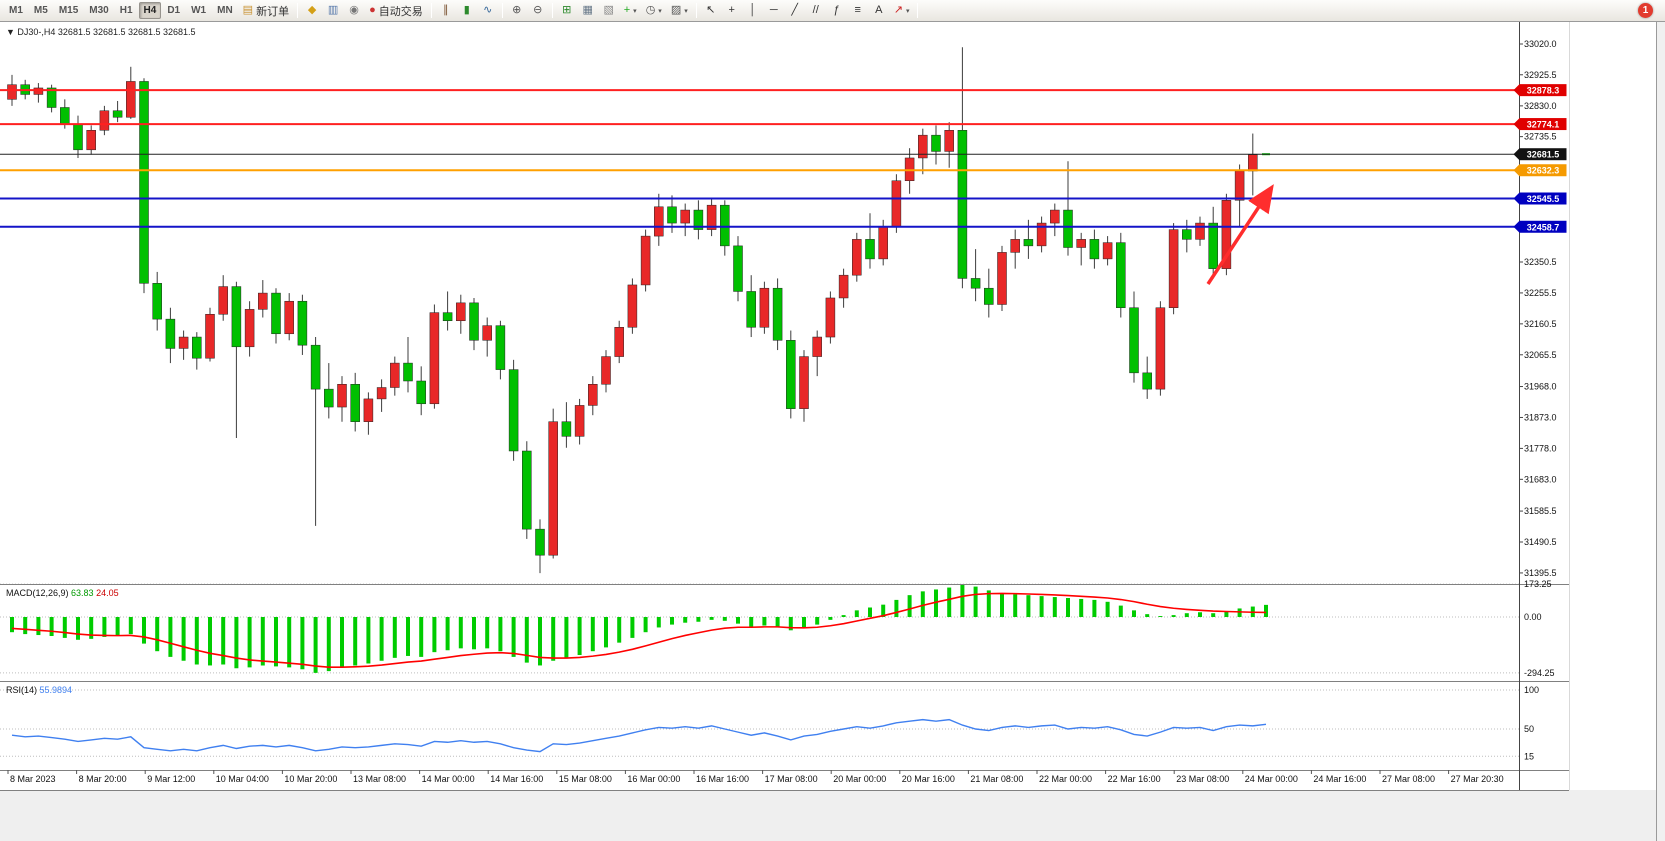 This screenshot has height=841, width=1665. Describe the element at coordinates (1543, 227) in the screenshot. I see `svg-text: 32458.7` at that location.